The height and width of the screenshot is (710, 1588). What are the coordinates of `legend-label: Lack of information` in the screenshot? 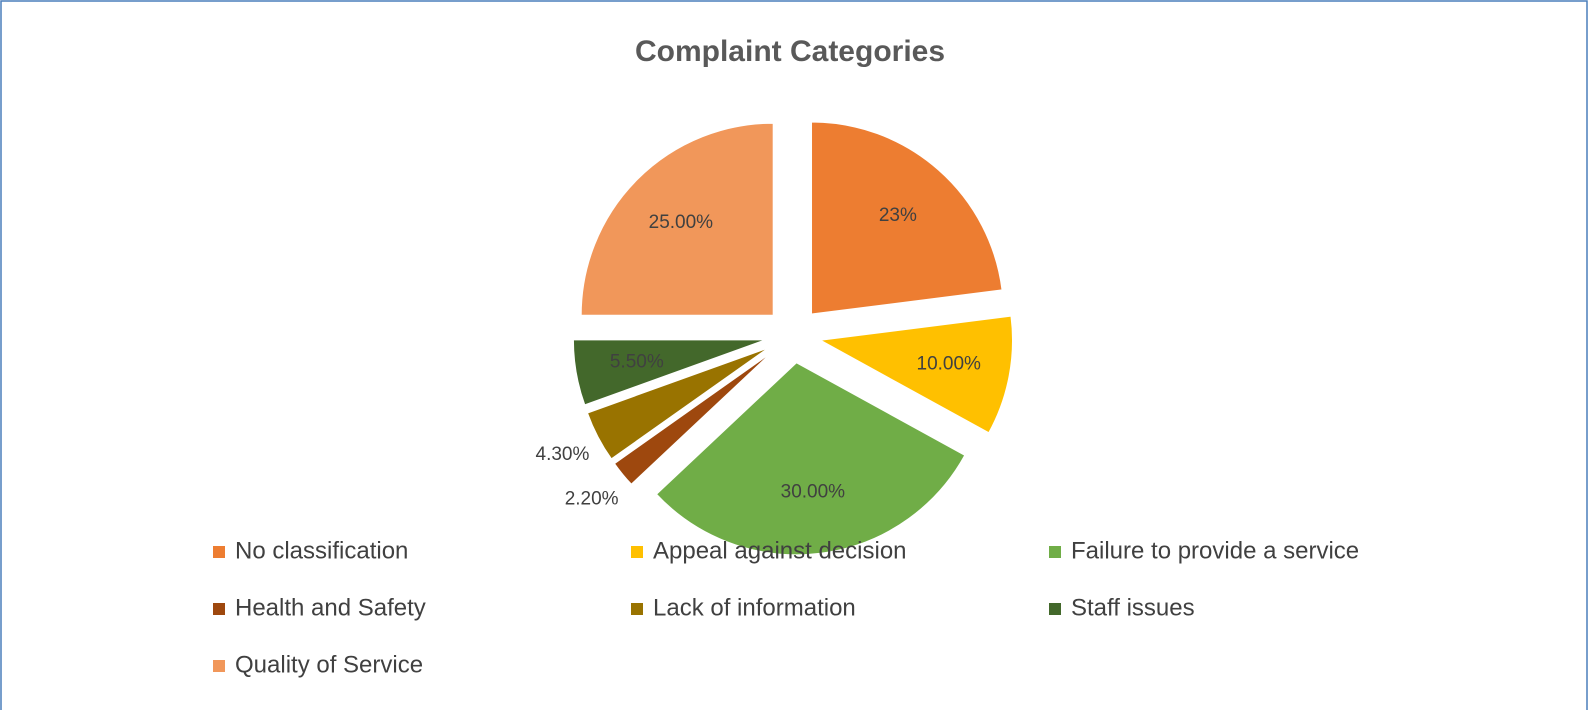 It's located at (754, 607).